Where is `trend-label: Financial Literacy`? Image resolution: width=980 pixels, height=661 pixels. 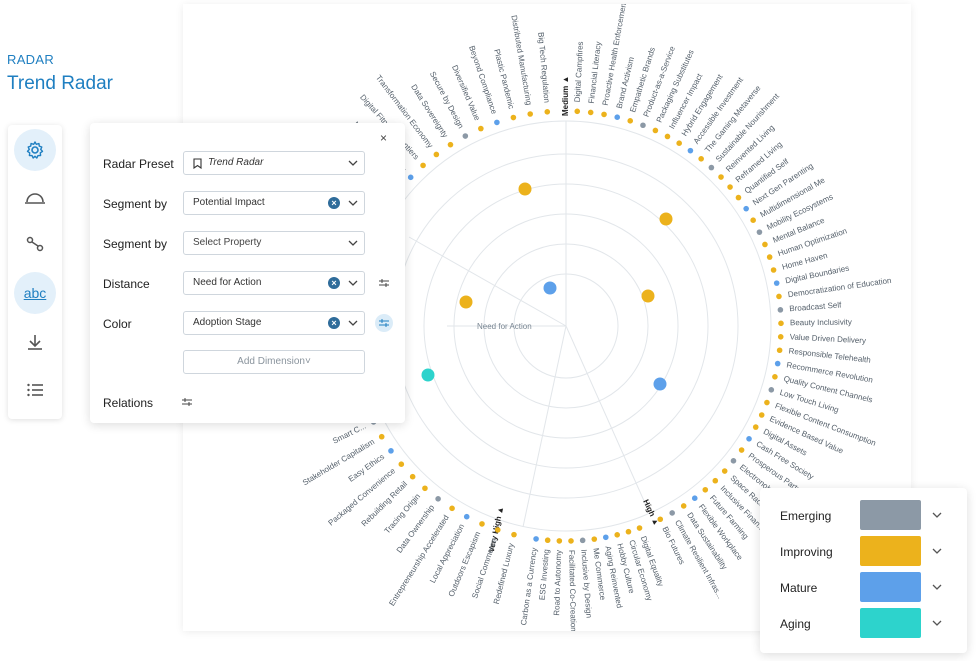
trend-label: Financial Literacy is located at coordinates (595, 72).